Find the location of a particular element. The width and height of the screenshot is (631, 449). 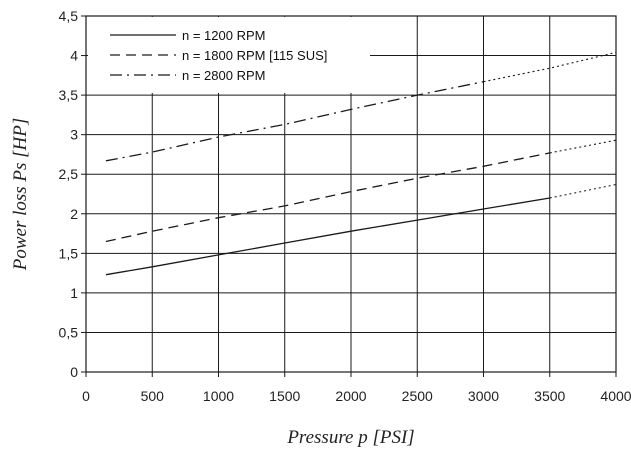

x-tick-labels: 0 500 1000 1500 2000 2500 3000 3500 4000 is located at coordinates (356, 388).